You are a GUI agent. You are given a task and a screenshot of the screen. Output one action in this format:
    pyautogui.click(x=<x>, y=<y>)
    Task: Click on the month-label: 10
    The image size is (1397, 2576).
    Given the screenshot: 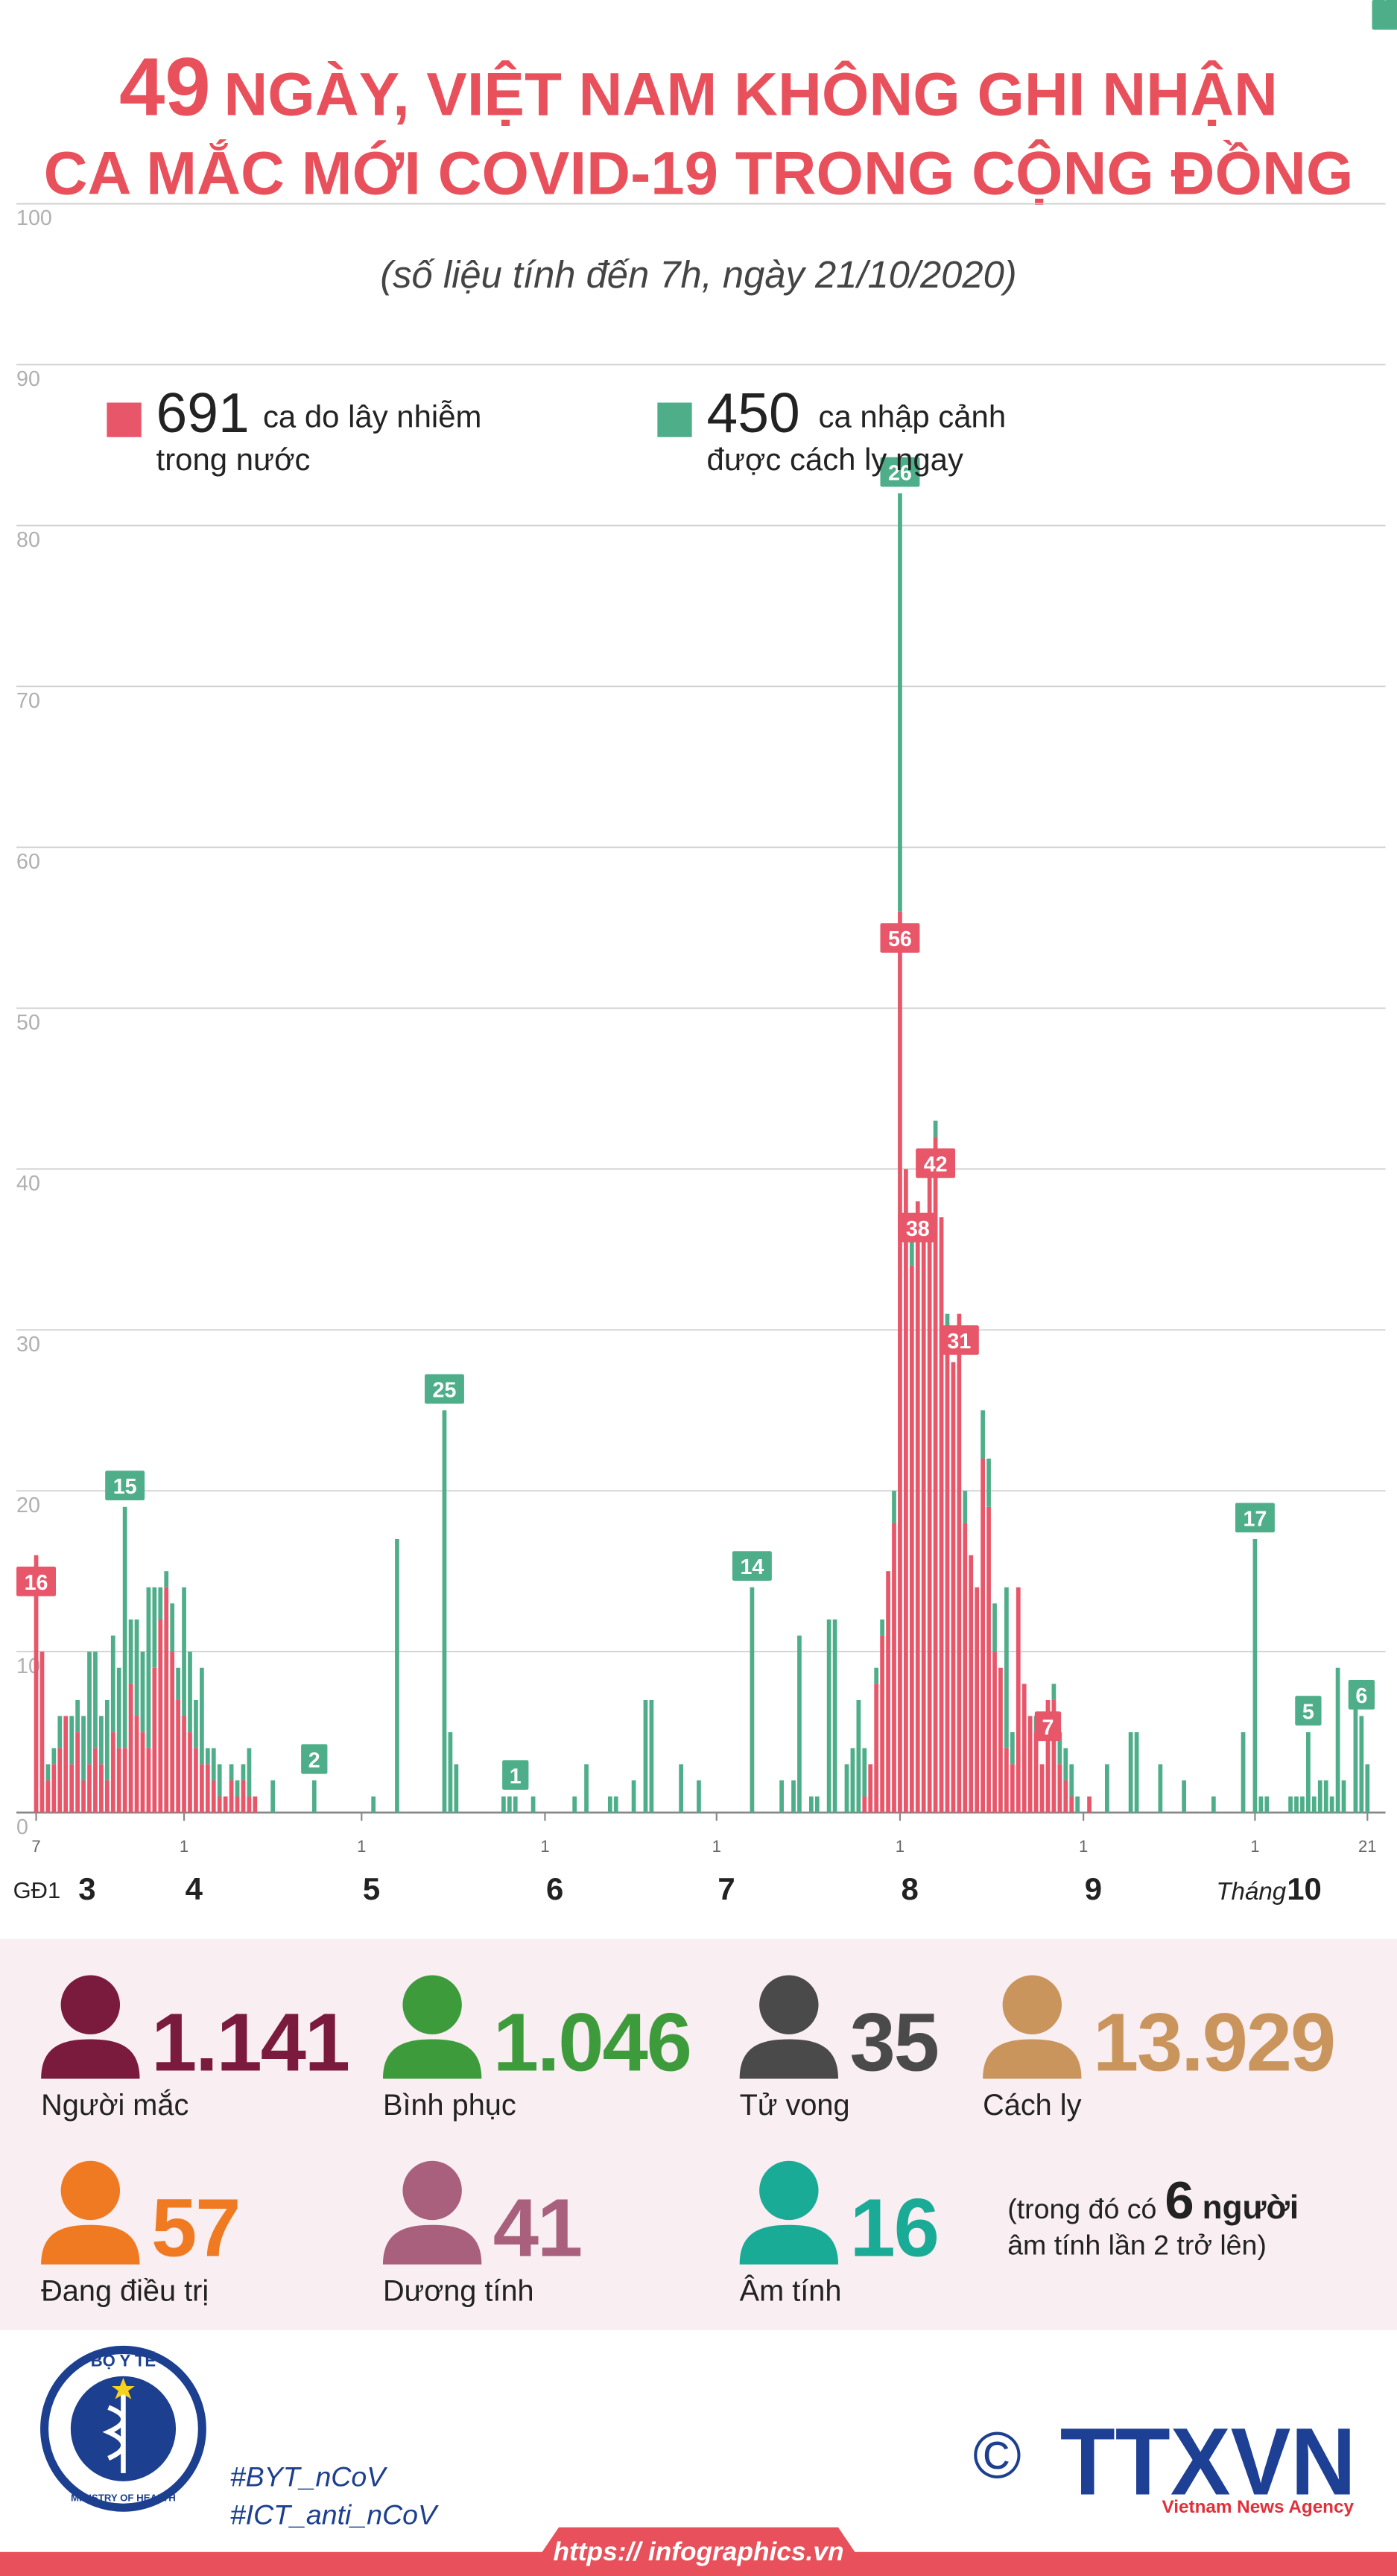 What is the action you would take?
    pyautogui.click(x=1304, y=1888)
    